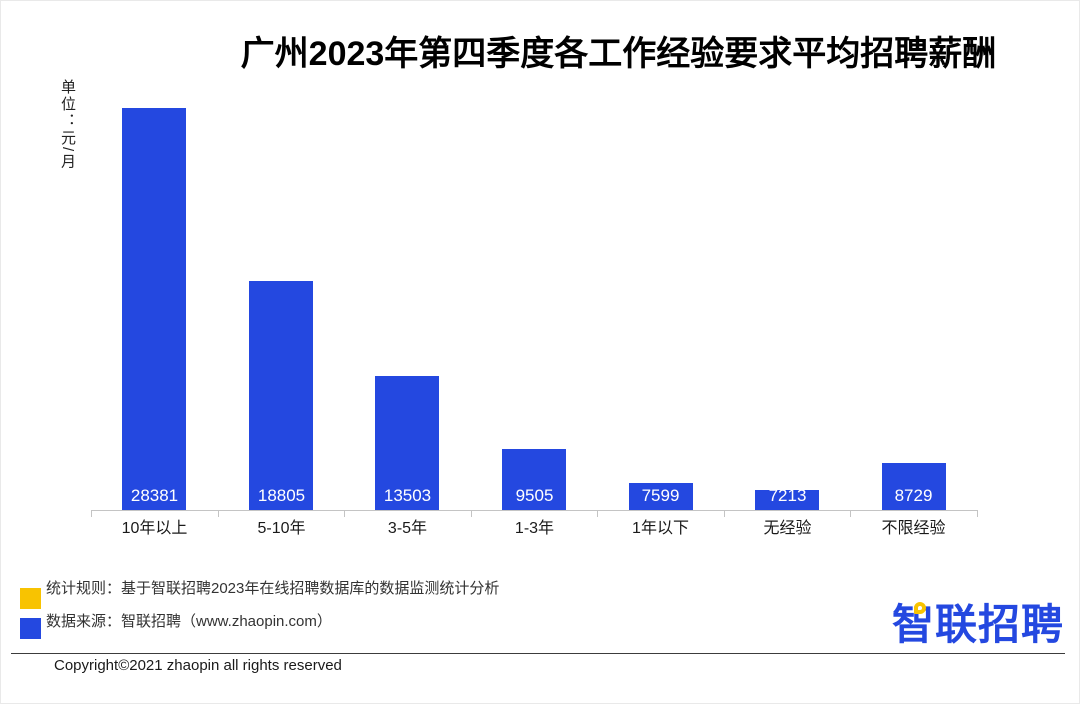  What do you see at coordinates (281, 395) in the screenshot?
I see `bar-5-10年` at bounding box center [281, 395].